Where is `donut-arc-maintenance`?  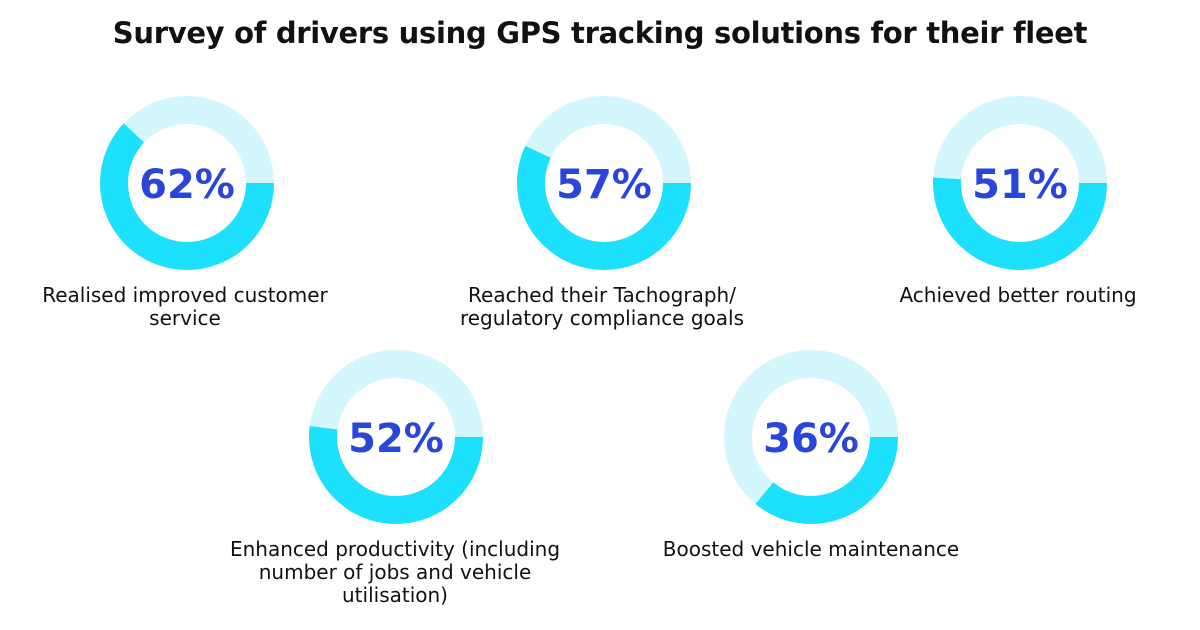
donut-arc-maintenance is located at coordinates (811, 437).